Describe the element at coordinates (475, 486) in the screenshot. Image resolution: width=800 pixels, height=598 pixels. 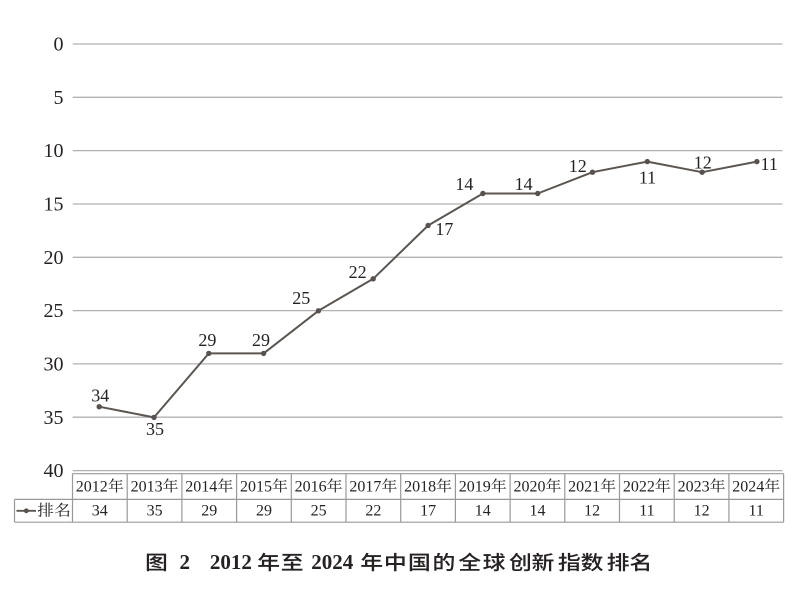
I see `svg-text: 2019` at that location.